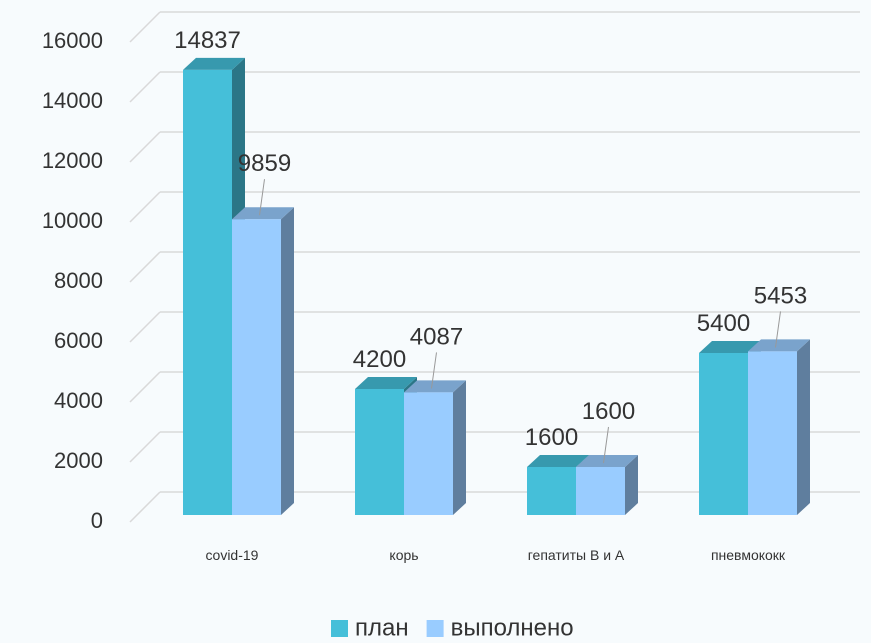 This screenshot has width=871, height=643. I want to click on y-tick-label: 4000, so click(78, 400).